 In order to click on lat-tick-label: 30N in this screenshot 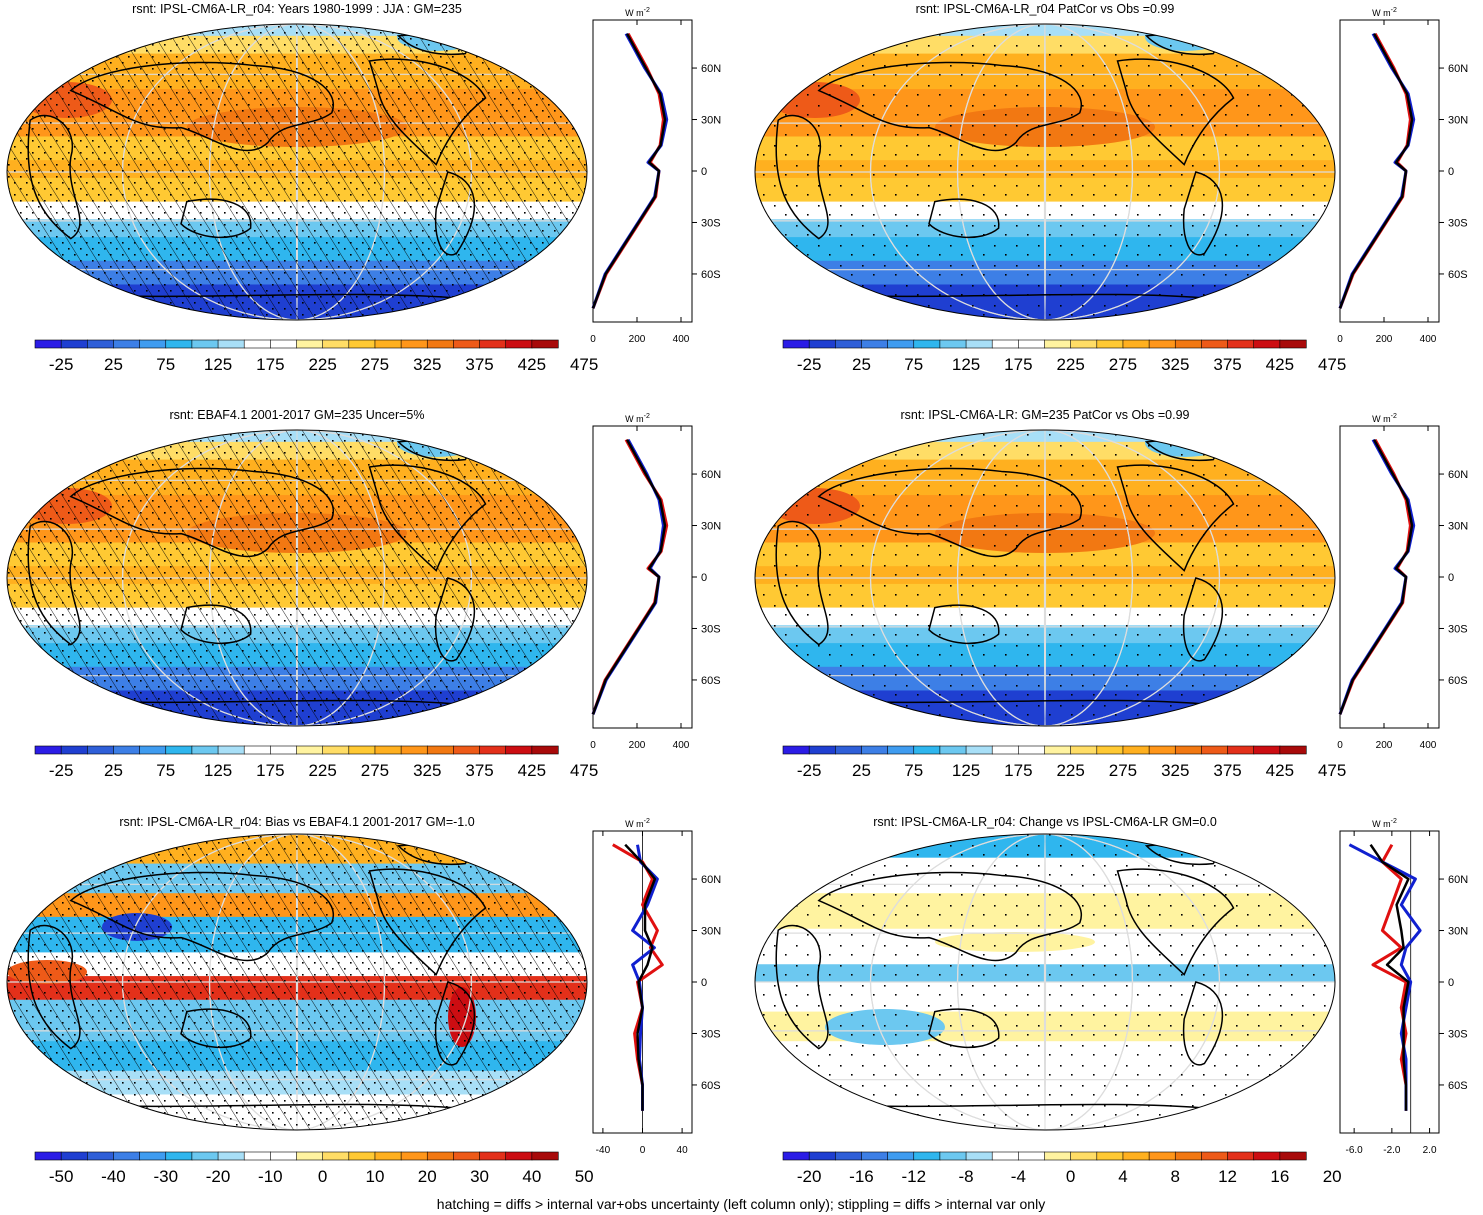, I will do `click(711, 527)`.